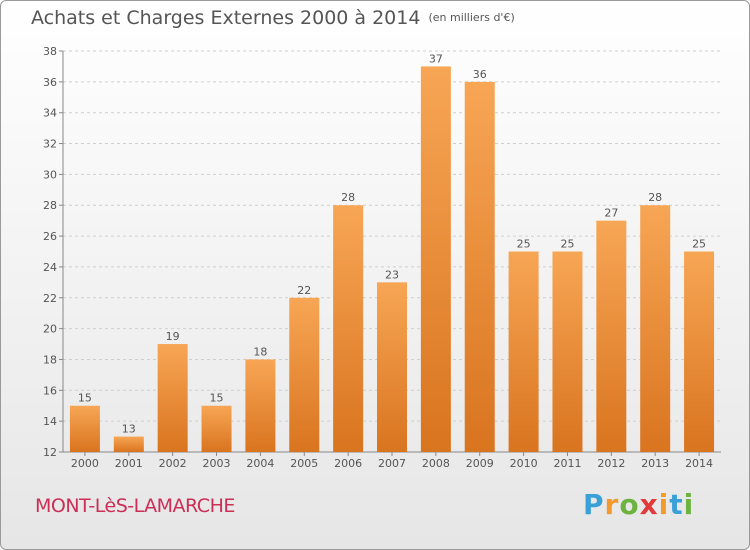 Image resolution: width=750 pixels, height=550 pixels. What do you see at coordinates (50, 452) in the screenshot?
I see `y-tick-label: 12` at bounding box center [50, 452].